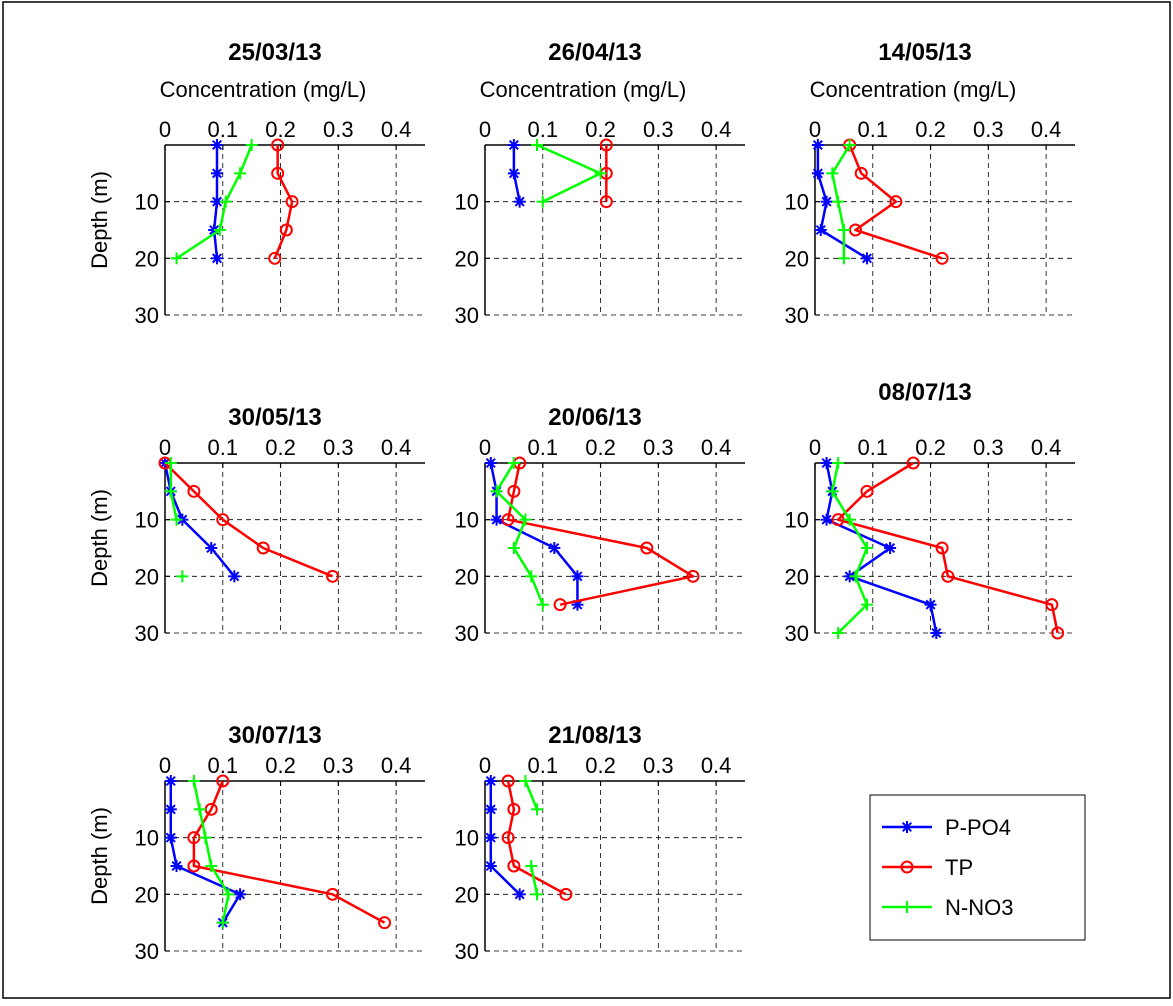 The width and height of the screenshot is (1173, 1006). I want to click on subplot-title: 08/07/13, so click(924, 392).